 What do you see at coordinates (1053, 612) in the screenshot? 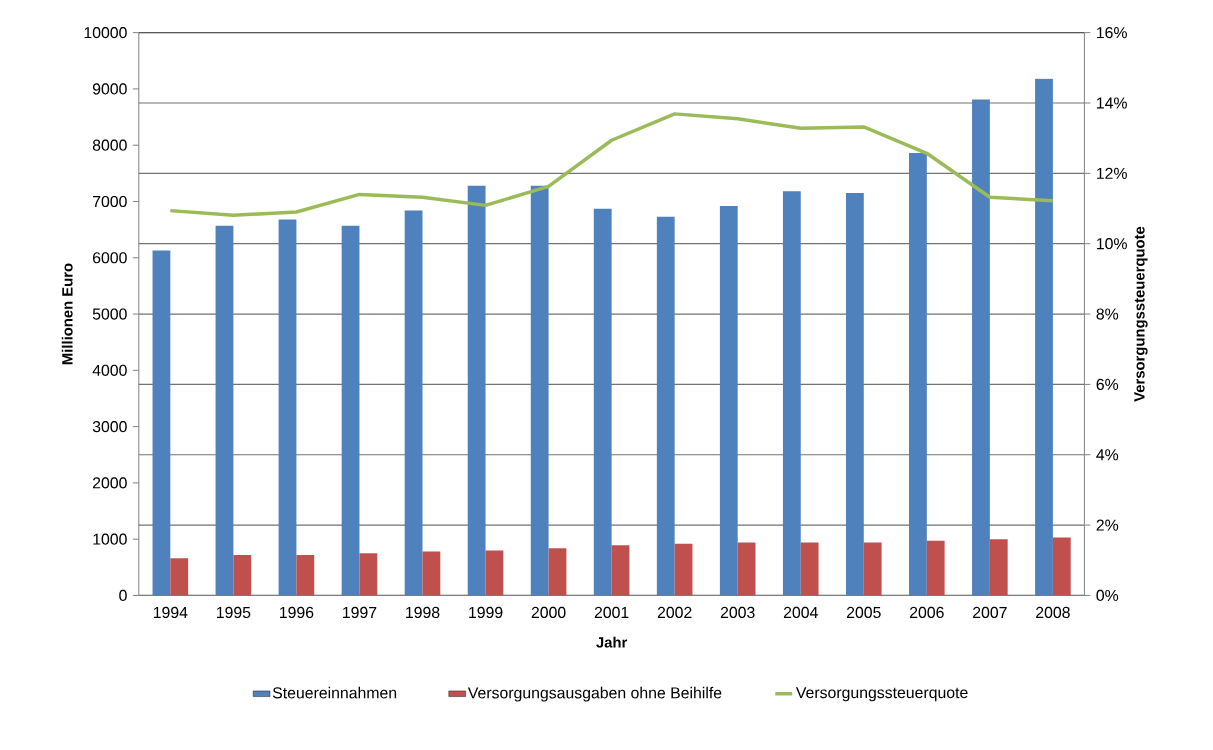
I see `x-tick-label: 2008` at bounding box center [1053, 612].